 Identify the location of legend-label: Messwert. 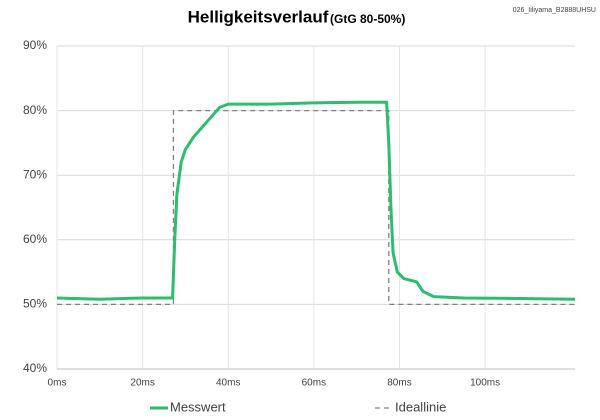
(198, 406).